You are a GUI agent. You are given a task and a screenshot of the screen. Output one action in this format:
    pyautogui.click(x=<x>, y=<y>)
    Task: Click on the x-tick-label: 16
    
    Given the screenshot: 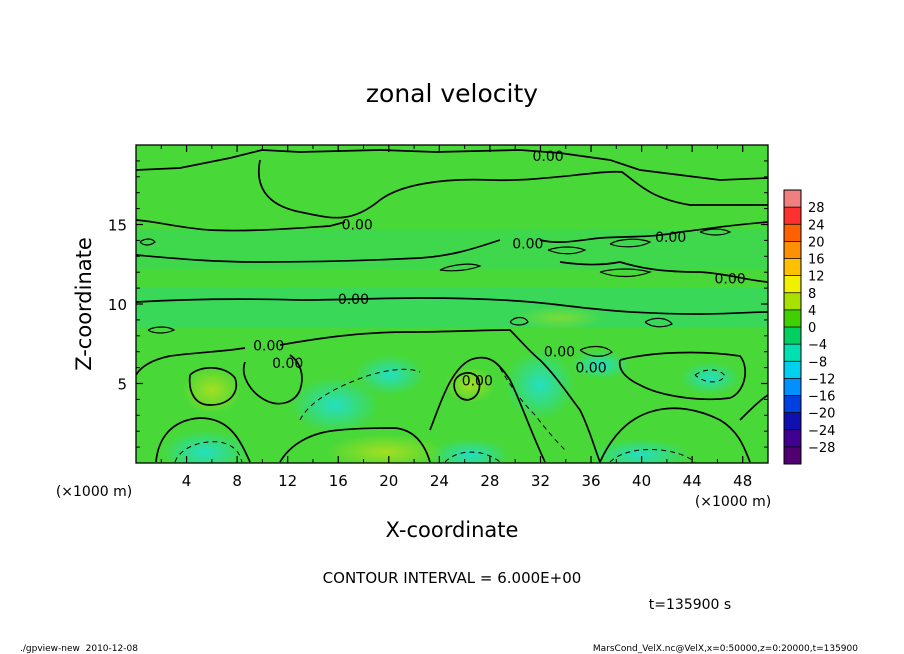 What is the action you would take?
    pyautogui.click(x=338, y=481)
    